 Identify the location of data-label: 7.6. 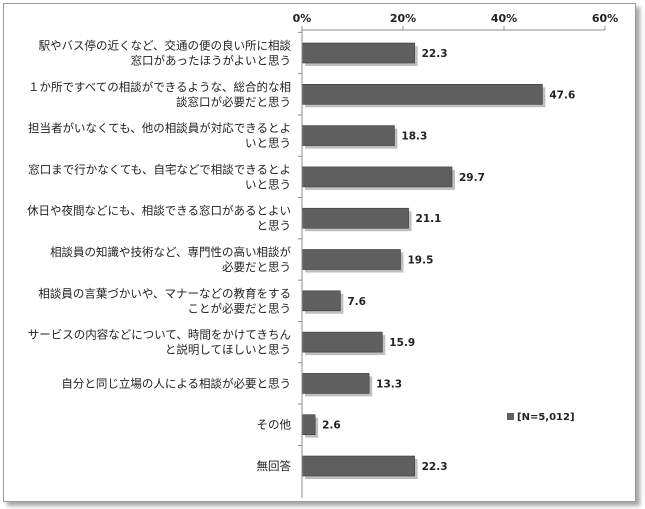
(356, 302).